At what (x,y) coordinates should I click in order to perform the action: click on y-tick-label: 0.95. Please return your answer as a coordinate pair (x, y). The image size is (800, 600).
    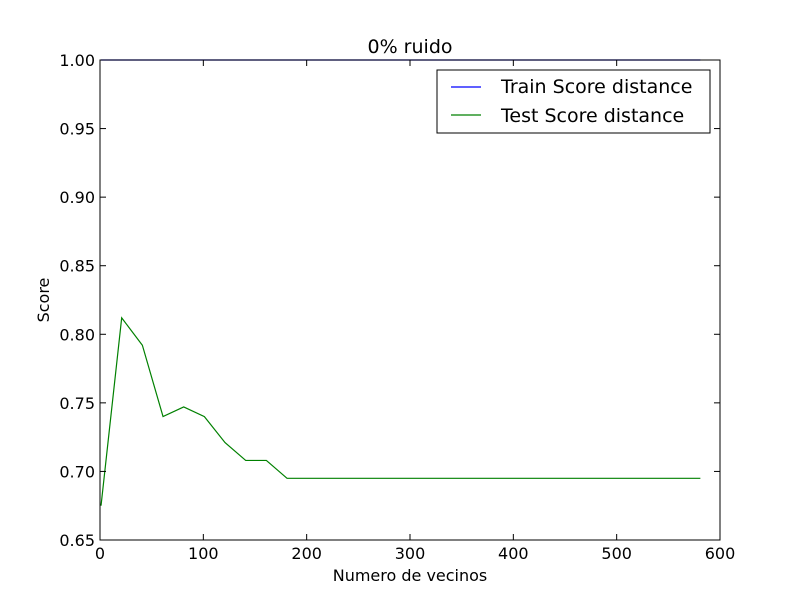
    Looking at the image, I should click on (77, 129).